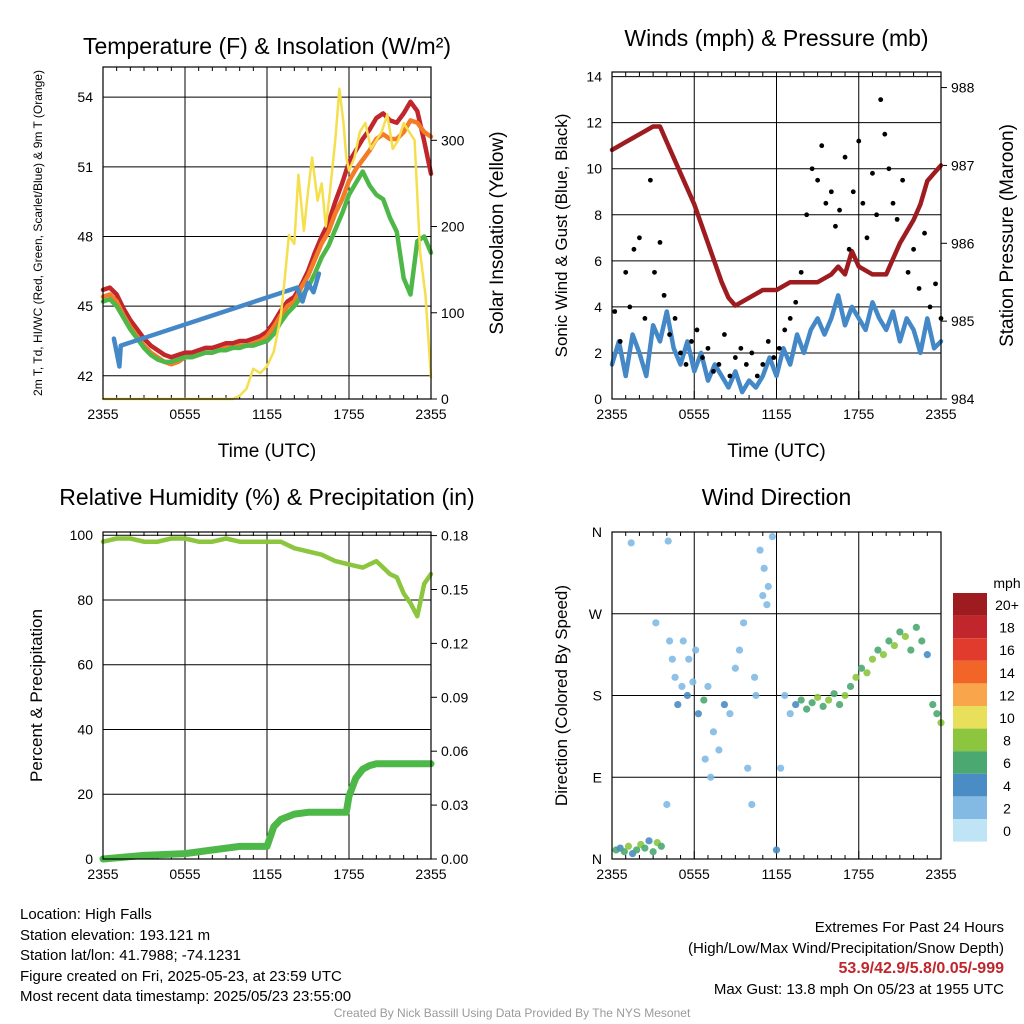  What do you see at coordinates (85, 97) in the screenshot?
I see `y-tick-label: 54` at bounding box center [85, 97].